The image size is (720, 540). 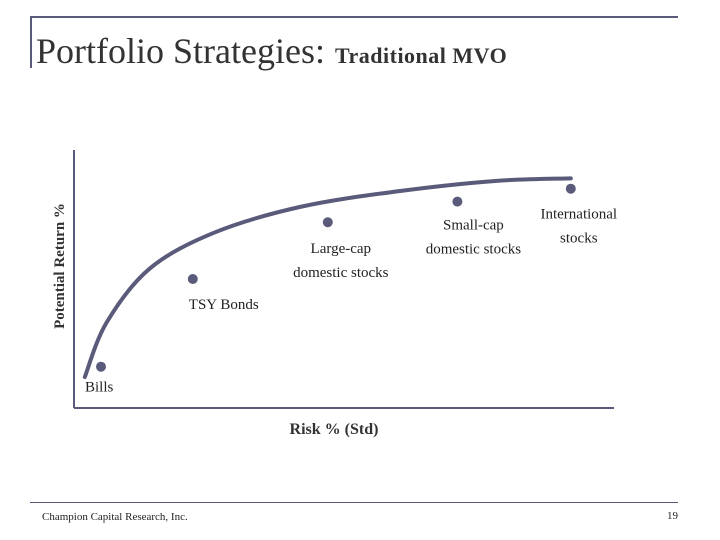 What do you see at coordinates (473, 226) in the screenshot?
I see `label-line: Small-cap` at bounding box center [473, 226].